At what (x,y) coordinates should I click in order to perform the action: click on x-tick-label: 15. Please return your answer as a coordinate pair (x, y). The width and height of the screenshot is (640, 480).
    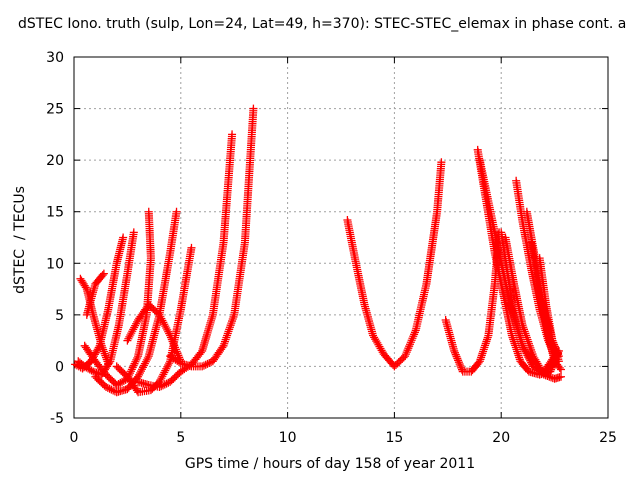
    Looking at the image, I should click on (394, 438).